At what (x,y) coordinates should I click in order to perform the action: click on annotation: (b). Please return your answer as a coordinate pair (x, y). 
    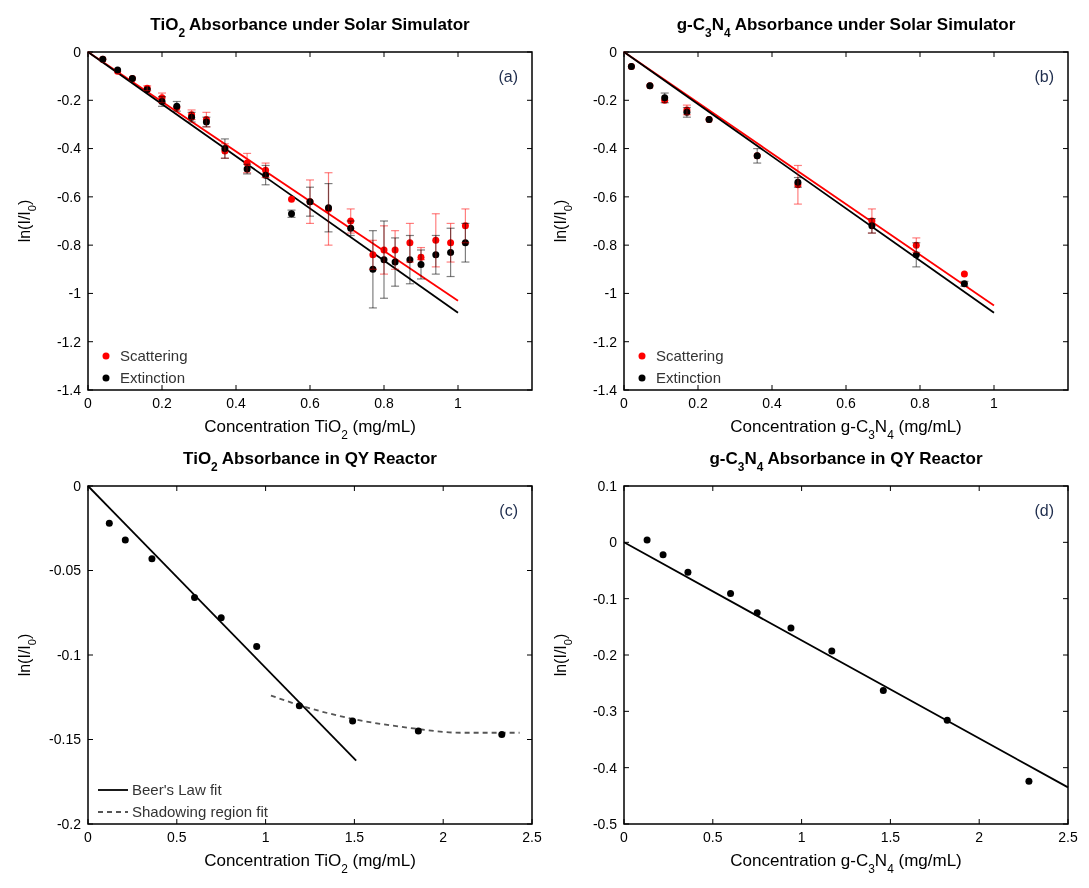
    Looking at the image, I should click on (1044, 76).